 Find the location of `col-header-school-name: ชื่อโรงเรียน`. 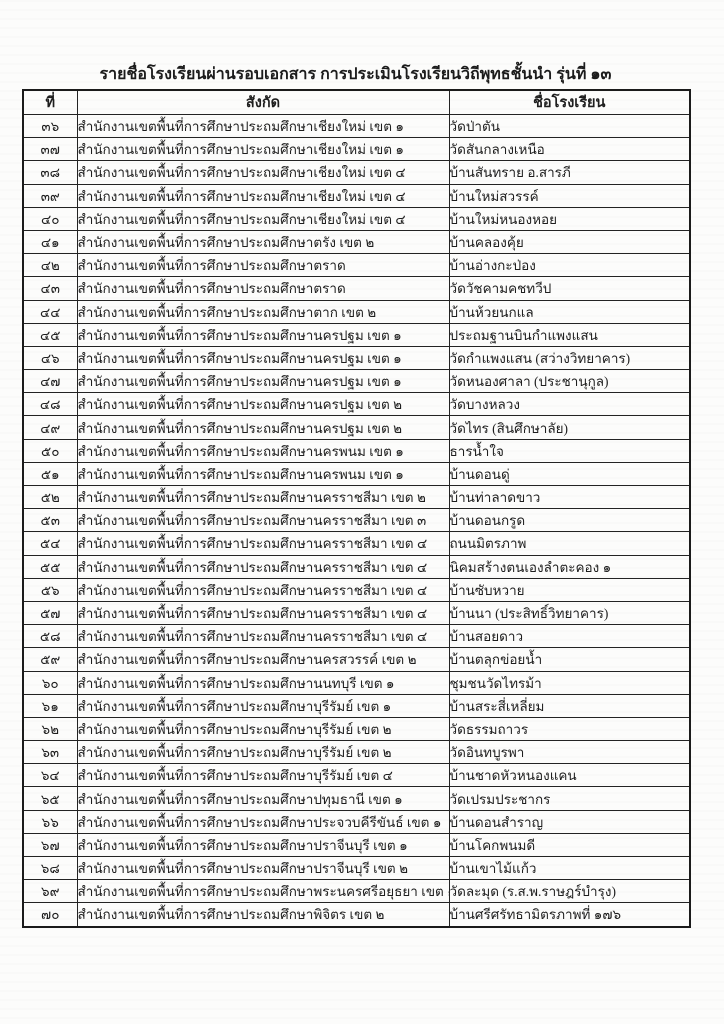

col-header-school-name: ชื่อโรงเรียน is located at coordinates (569, 102).